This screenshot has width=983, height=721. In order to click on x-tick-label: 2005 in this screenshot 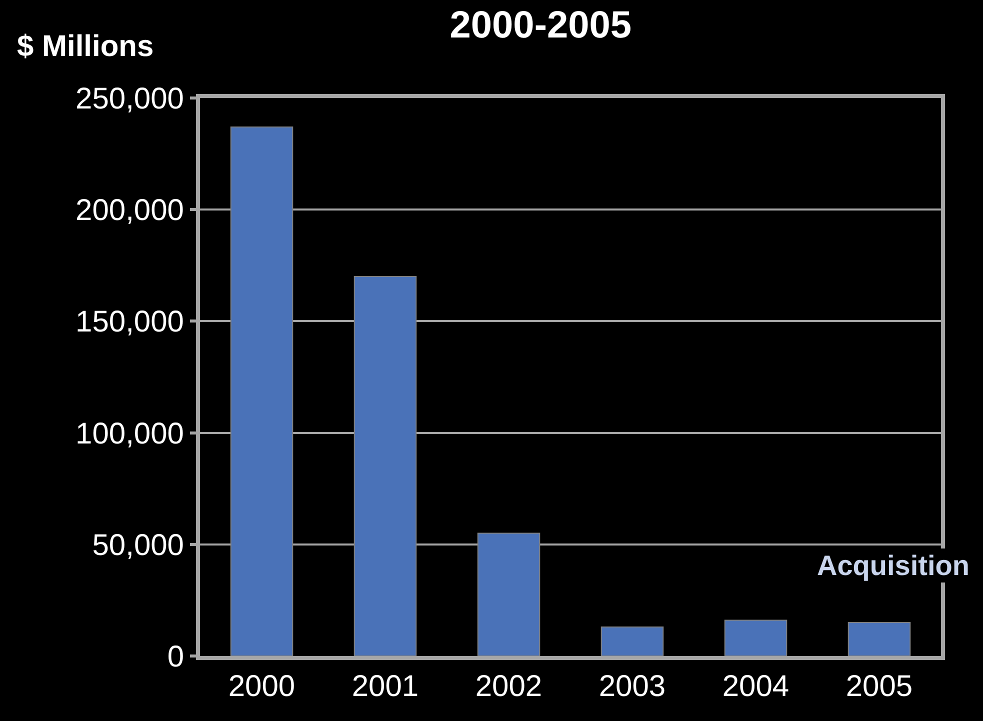, I will do `click(879, 686)`.